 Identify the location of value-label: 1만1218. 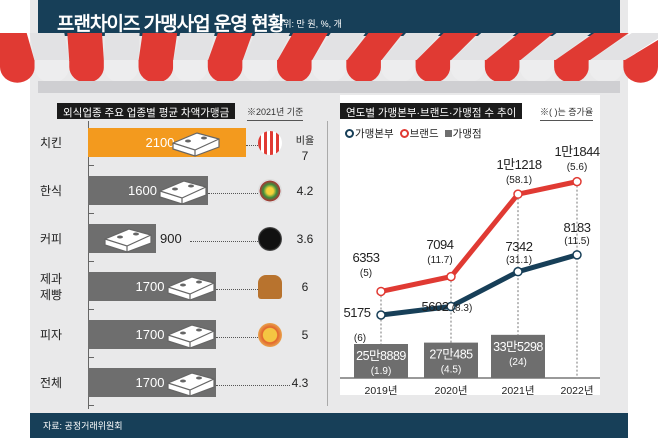
(518, 164).